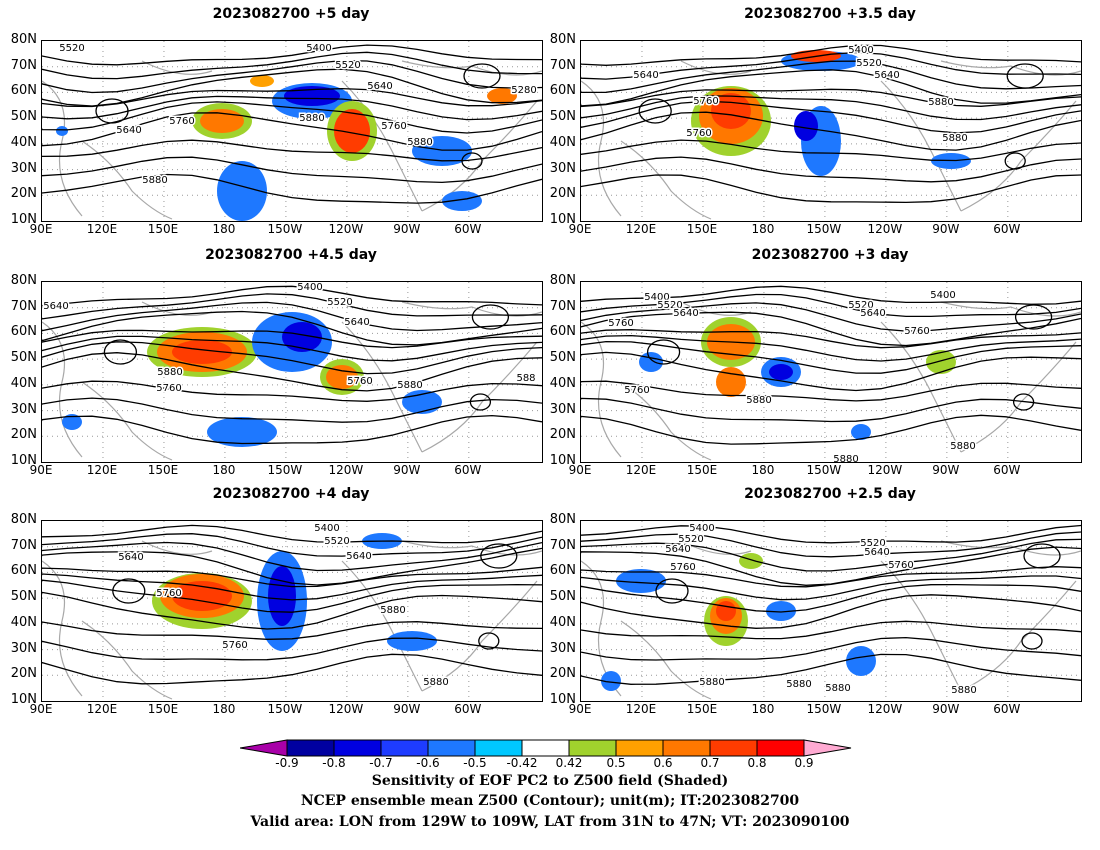 Image resolution: width=1100 pixels, height=850 pixels. I want to click on colorbar-label: -0.9, so click(287, 763).